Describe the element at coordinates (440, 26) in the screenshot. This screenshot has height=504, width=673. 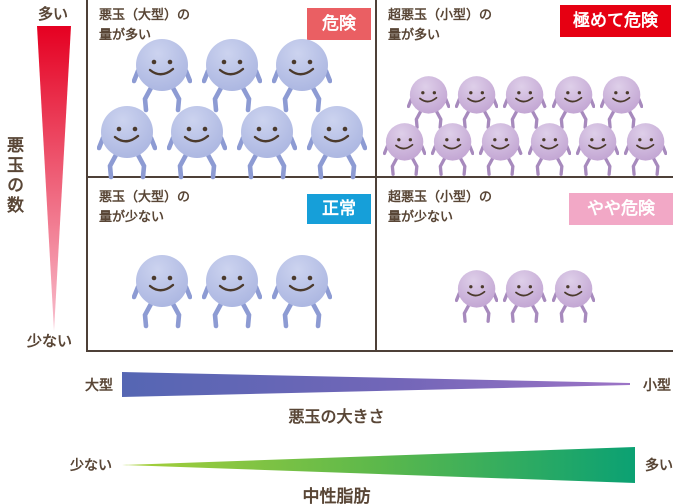
I see `quadrant-description: 超悪玉（小型）の 量が多い` at that location.